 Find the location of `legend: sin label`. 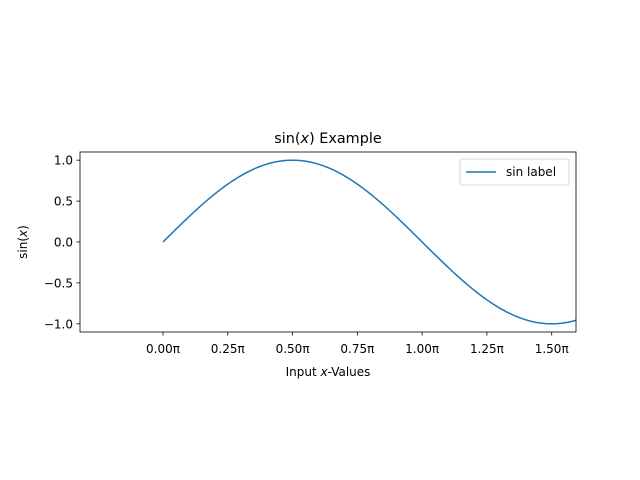

legend: sin label is located at coordinates (514, 172).